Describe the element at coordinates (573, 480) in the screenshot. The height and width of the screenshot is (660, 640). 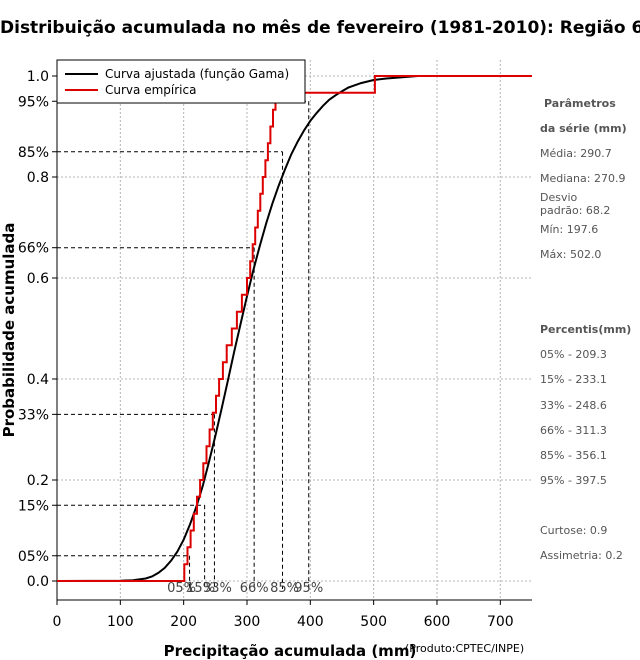
I see `percentil-95: 95% - 397.5` at that location.